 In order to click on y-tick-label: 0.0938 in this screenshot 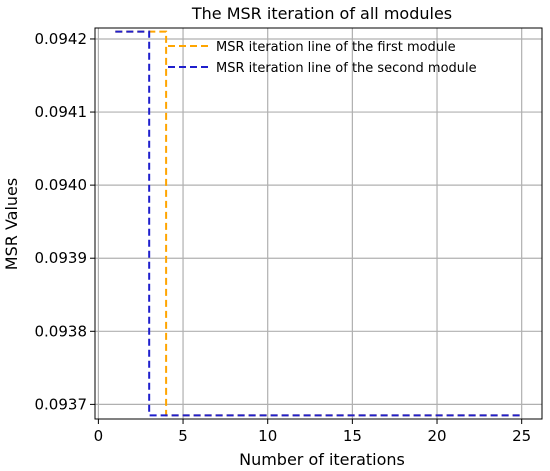, I will do `click(61, 331)`.